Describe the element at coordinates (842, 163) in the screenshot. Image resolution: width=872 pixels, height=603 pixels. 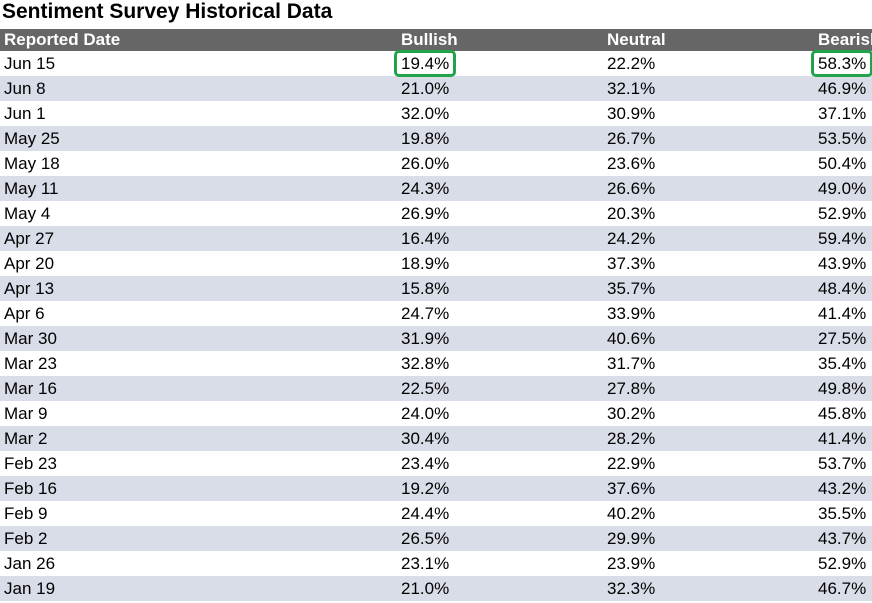
I see `cell-value: 50.4%` at that location.